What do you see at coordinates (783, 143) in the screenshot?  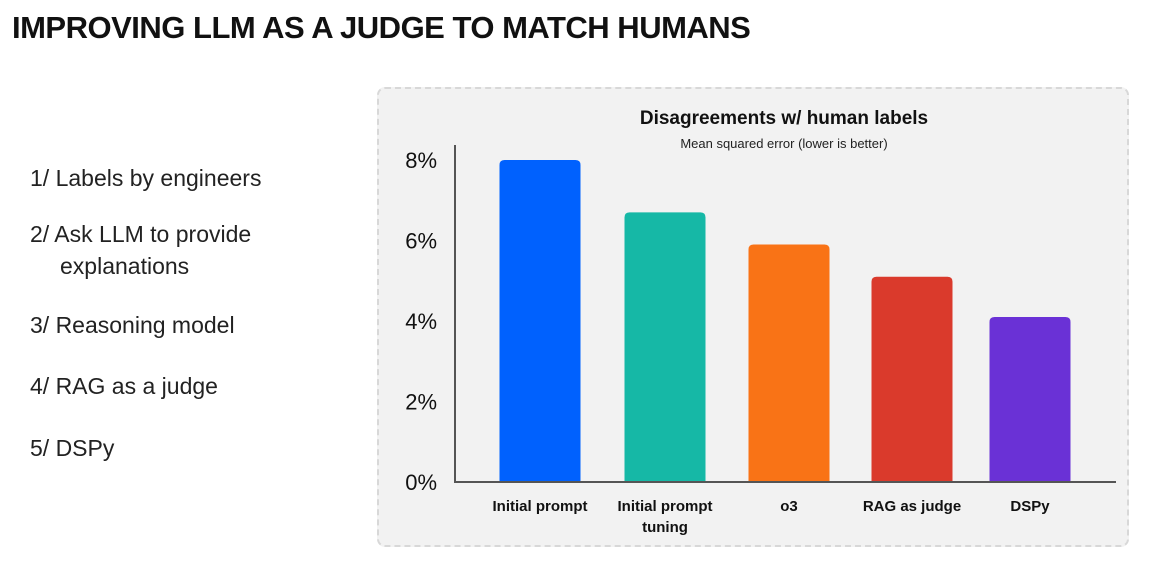 I see `chart-subtitle: Mean squared error (lower is better)` at bounding box center [783, 143].